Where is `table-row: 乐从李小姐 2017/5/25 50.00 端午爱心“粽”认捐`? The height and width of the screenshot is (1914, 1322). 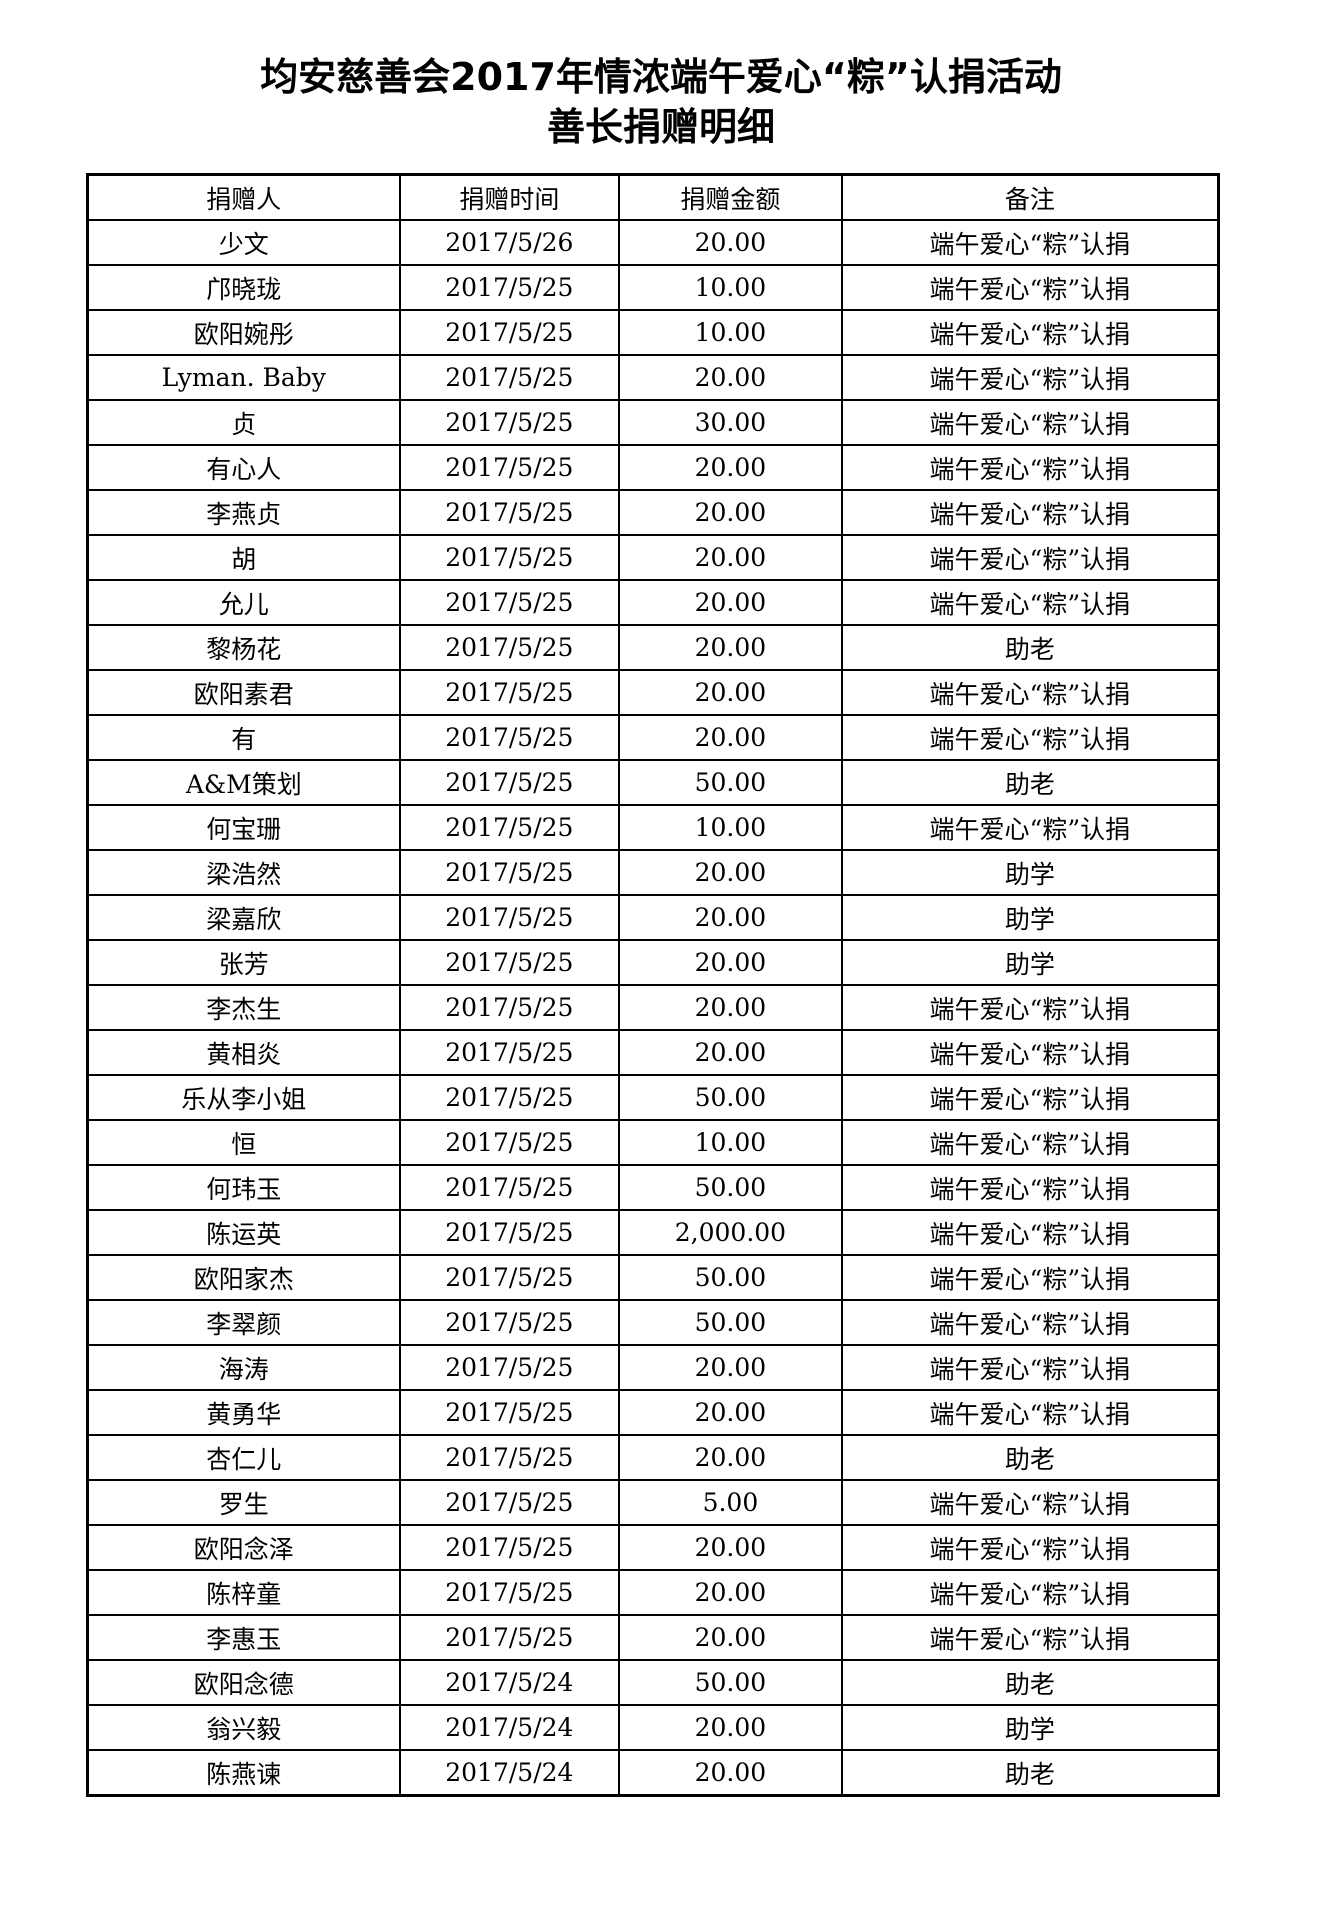 table-row: 乐从李小姐 2017/5/25 50.00 端午爱心“粽”认捐 is located at coordinates (653, 1097).